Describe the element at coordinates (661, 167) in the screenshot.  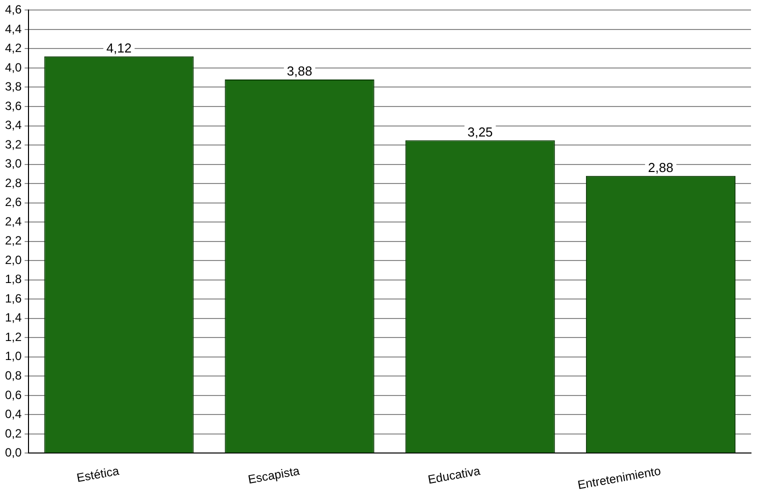
I see `data-label: 2,88` at that location.